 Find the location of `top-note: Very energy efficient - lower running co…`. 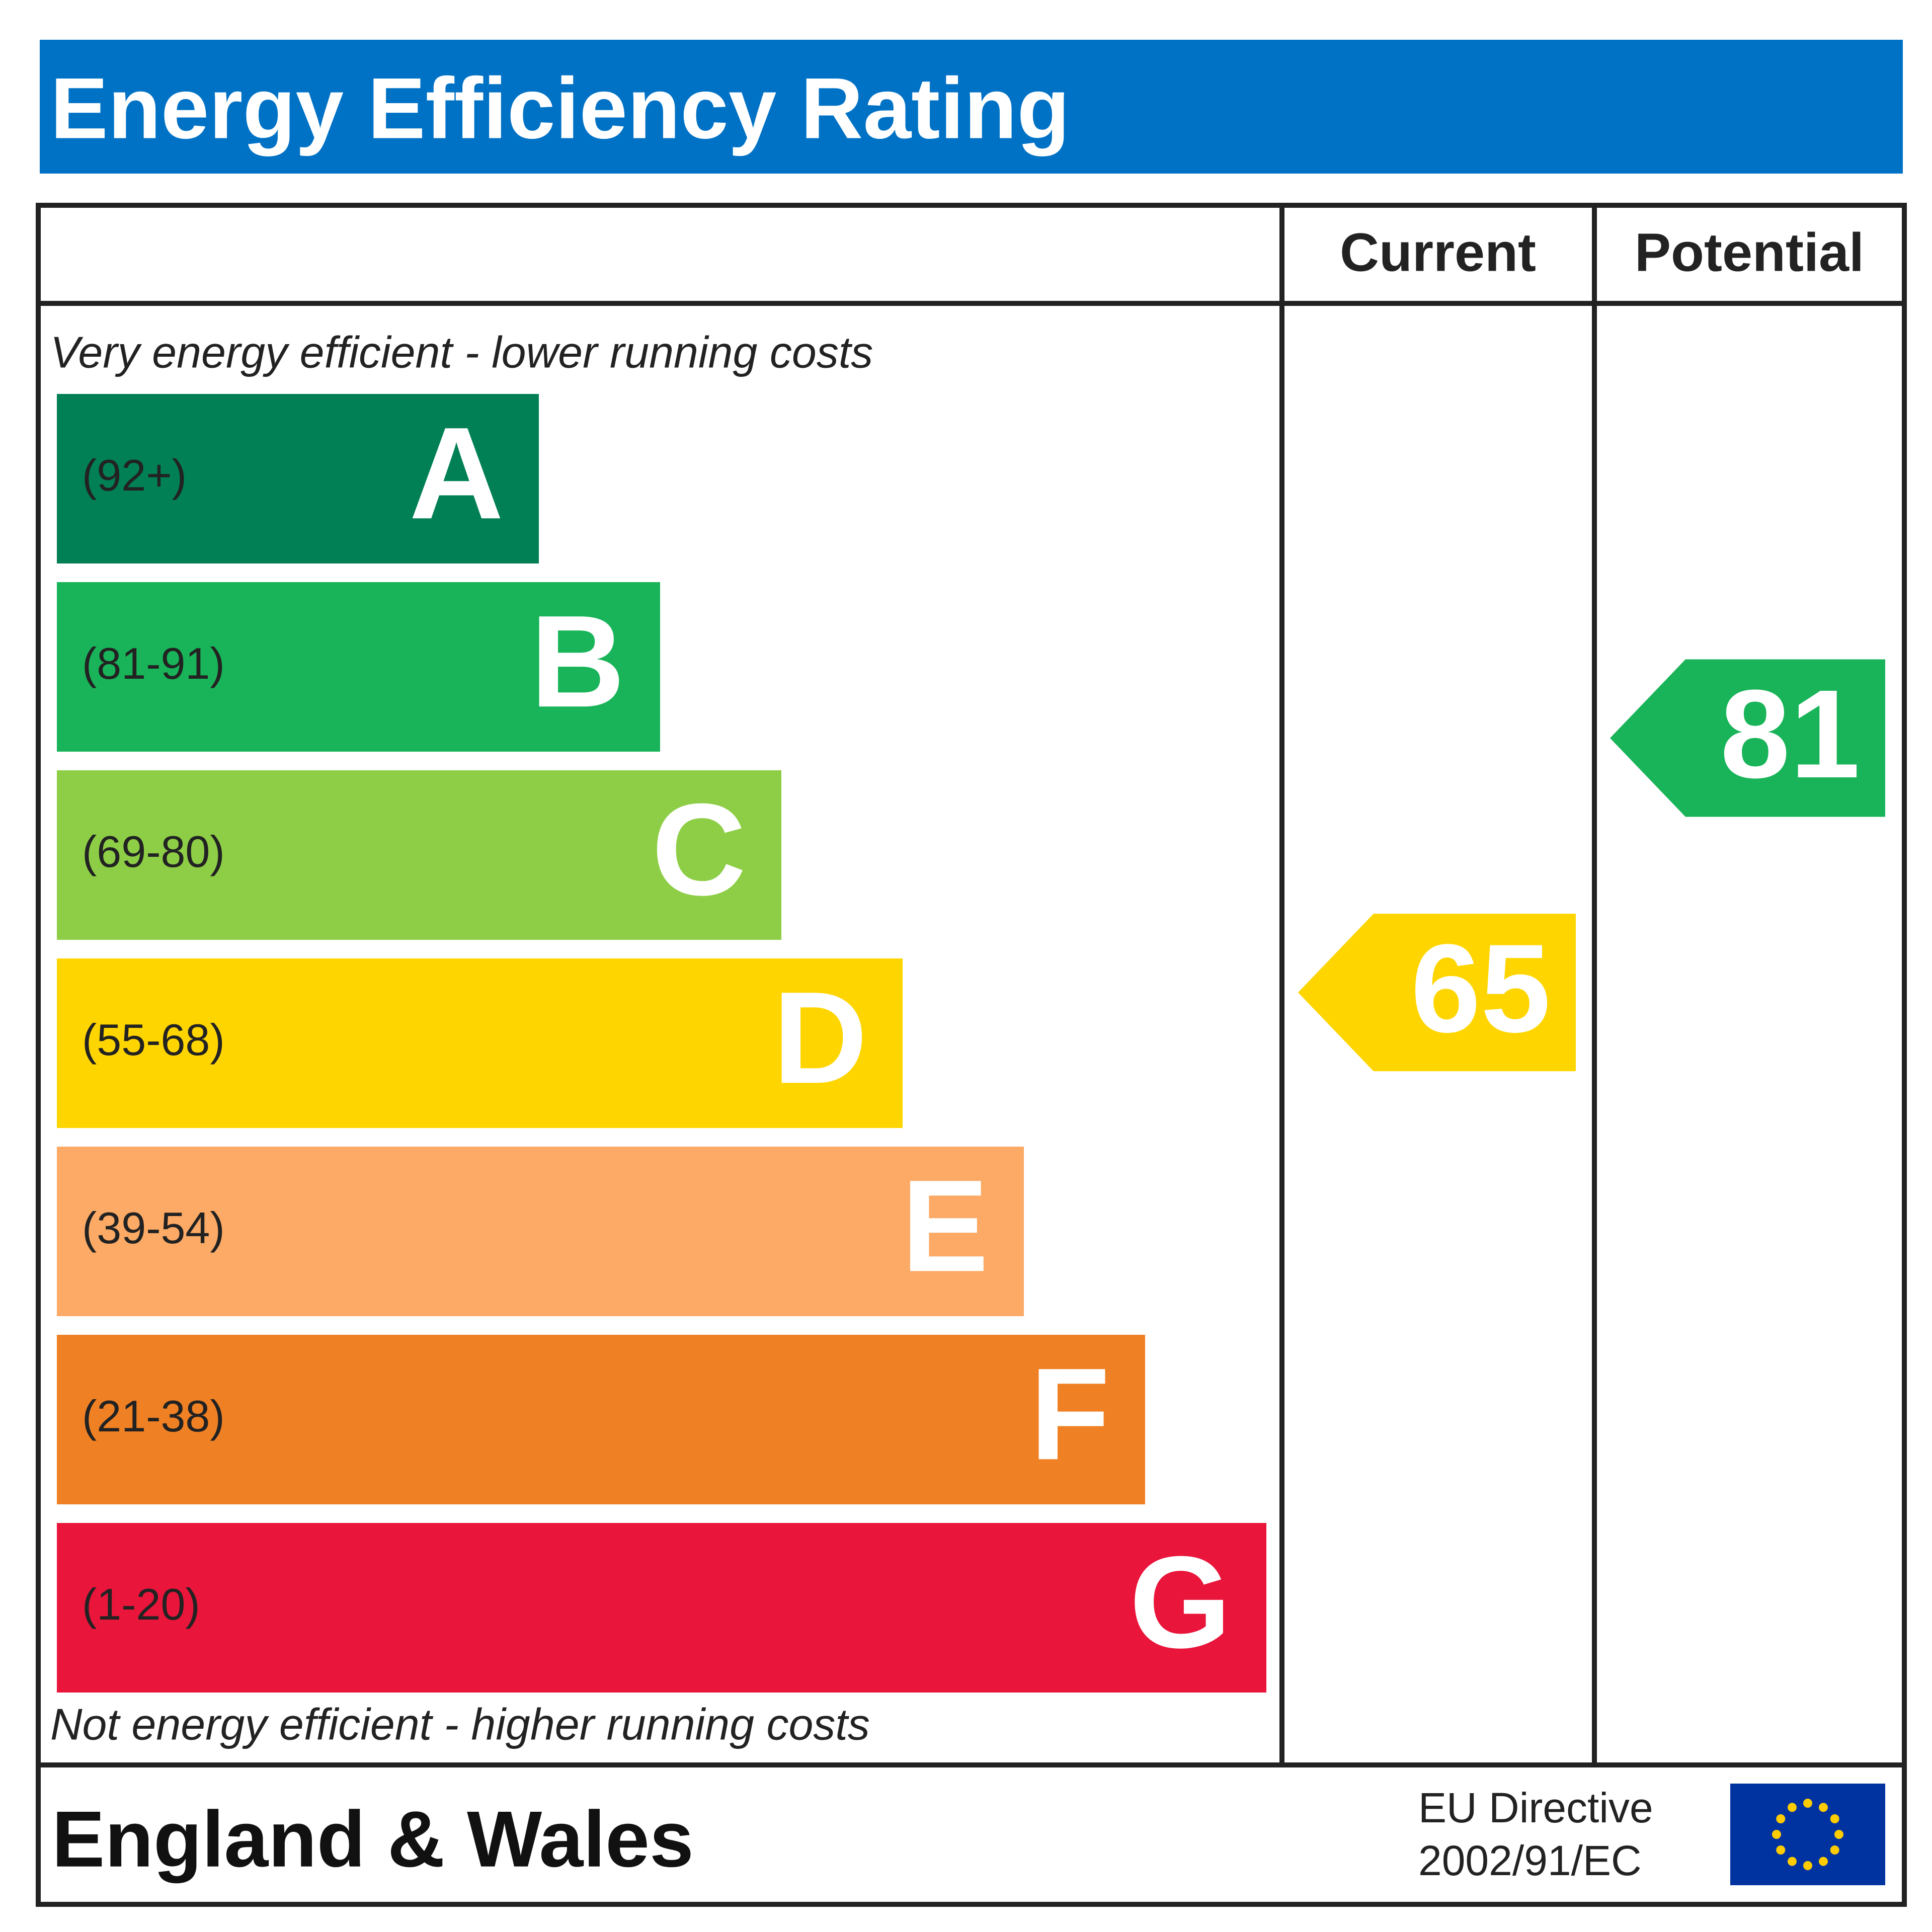

top-note: Very energy efficient - lower running co… is located at coordinates (461, 352).